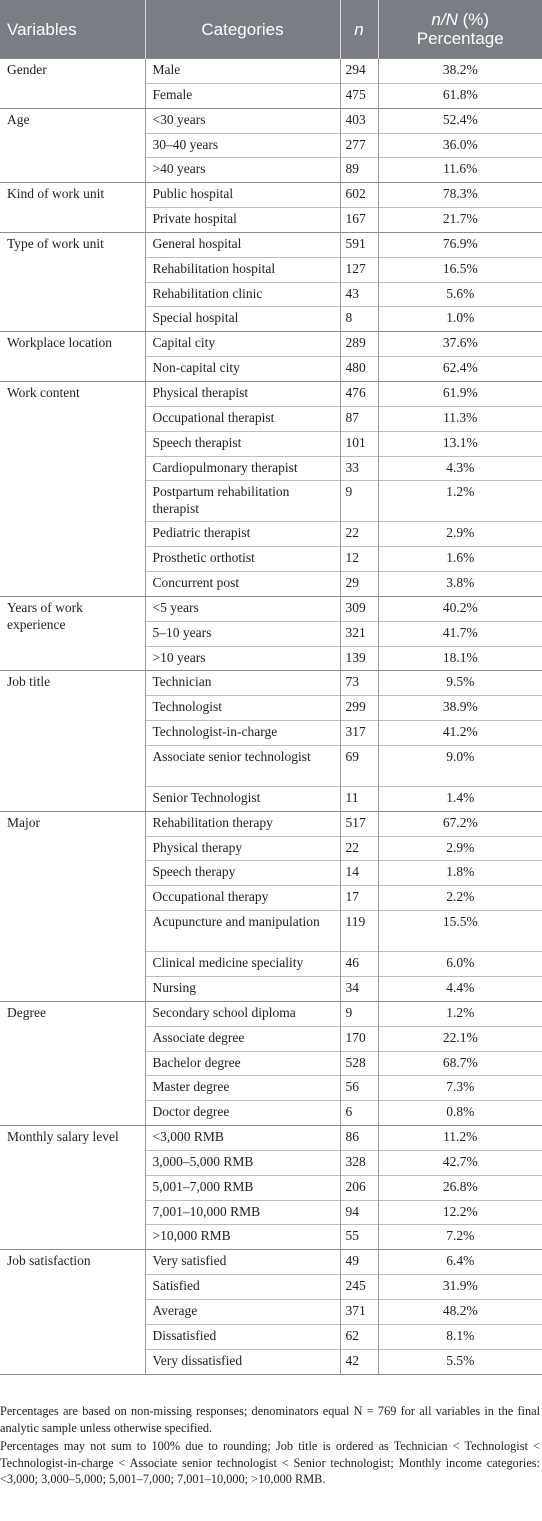 The height and width of the screenshot is (1521, 542). What do you see at coordinates (473, 19) in the screenshot?
I see `header-pct-rest: (%)` at bounding box center [473, 19].